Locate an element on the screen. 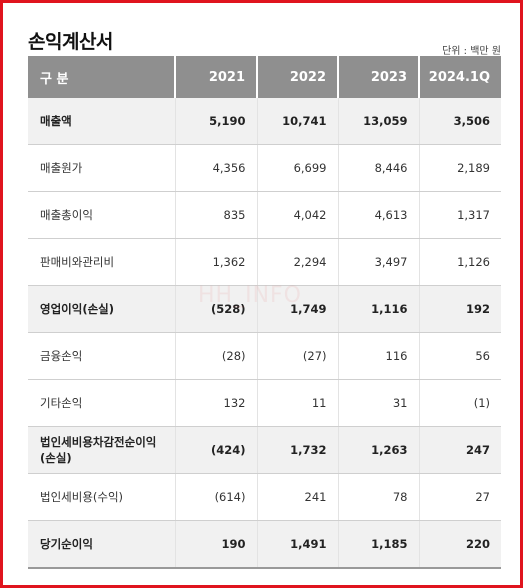 This screenshot has width=523, height=588. table-row: 영업이익(손실) (528) 1,749 1,116 192 is located at coordinates (264, 309).